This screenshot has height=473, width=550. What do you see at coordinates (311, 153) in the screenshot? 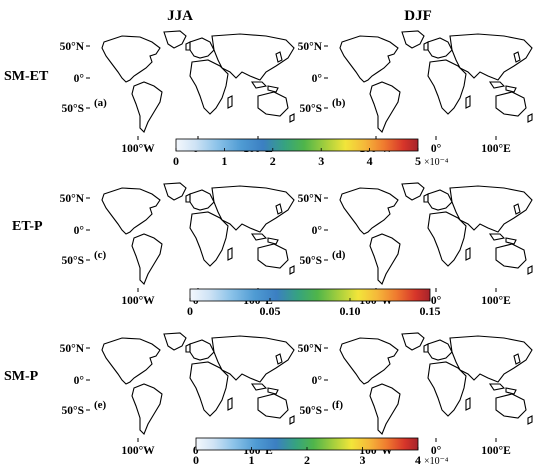
I see `colorbar-sm-et: 0 1 2 3 4 5 ×10⁻⁴` at bounding box center [311, 153].